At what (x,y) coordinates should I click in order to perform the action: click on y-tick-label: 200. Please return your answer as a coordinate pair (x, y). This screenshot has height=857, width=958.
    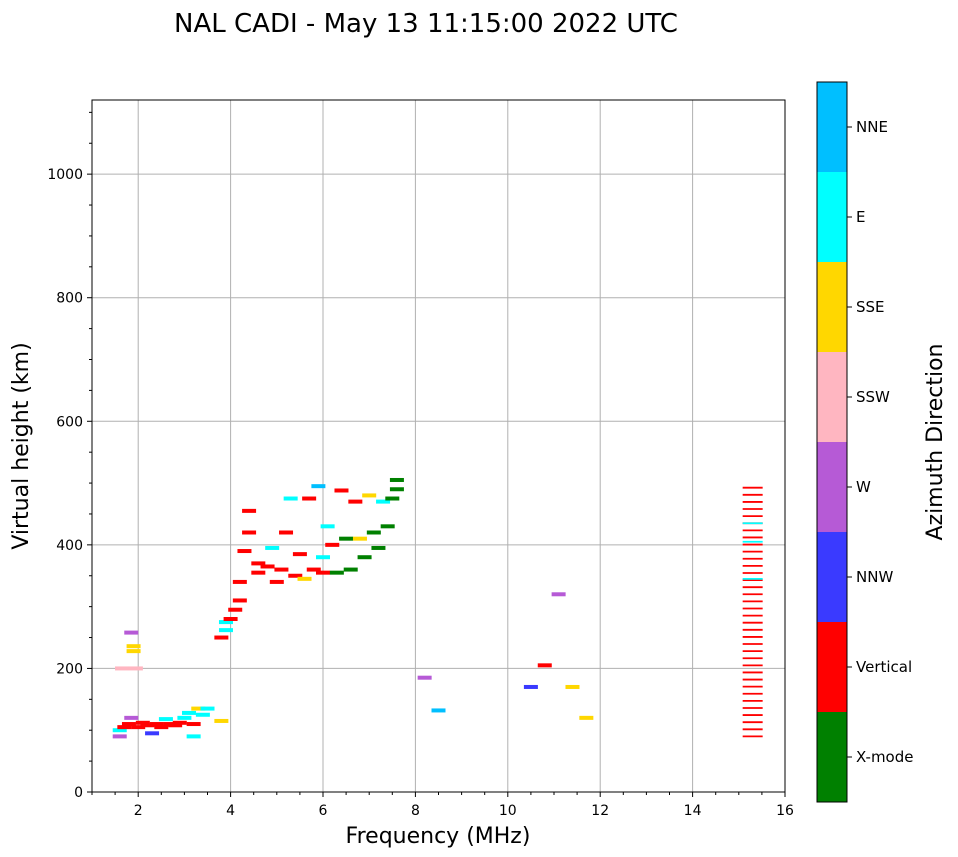
    Looking at the image, I should click on (69, 669).